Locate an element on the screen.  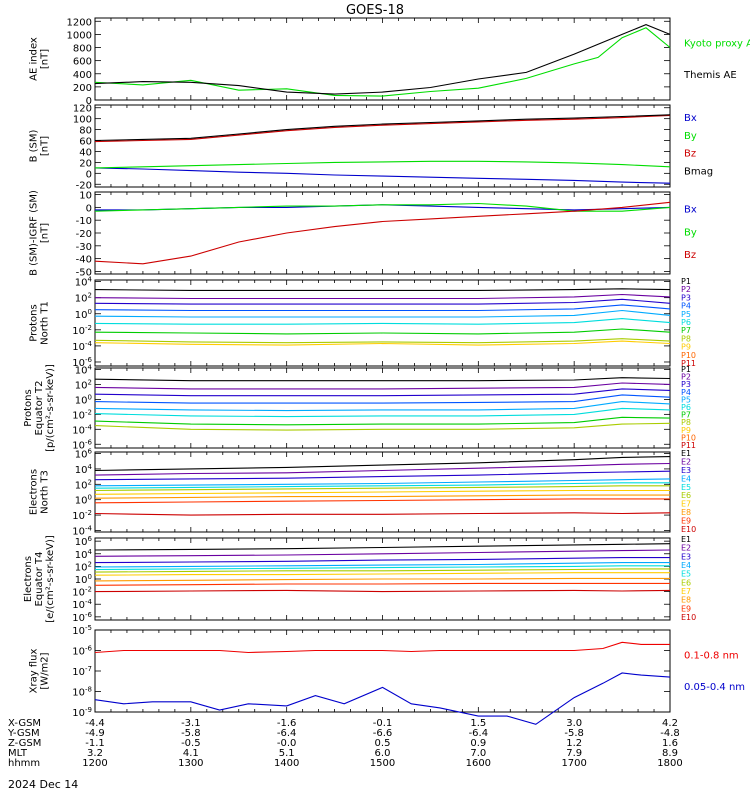
legend-entry: P3 is located at coordinates (686, 297).